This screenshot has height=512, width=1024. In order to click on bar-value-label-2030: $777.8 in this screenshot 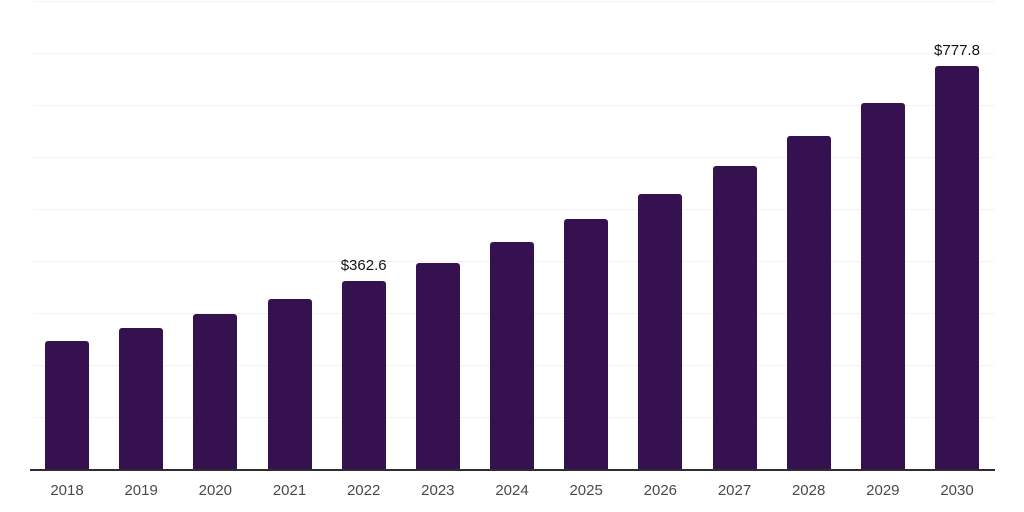, I will do `click(957, 50)`.